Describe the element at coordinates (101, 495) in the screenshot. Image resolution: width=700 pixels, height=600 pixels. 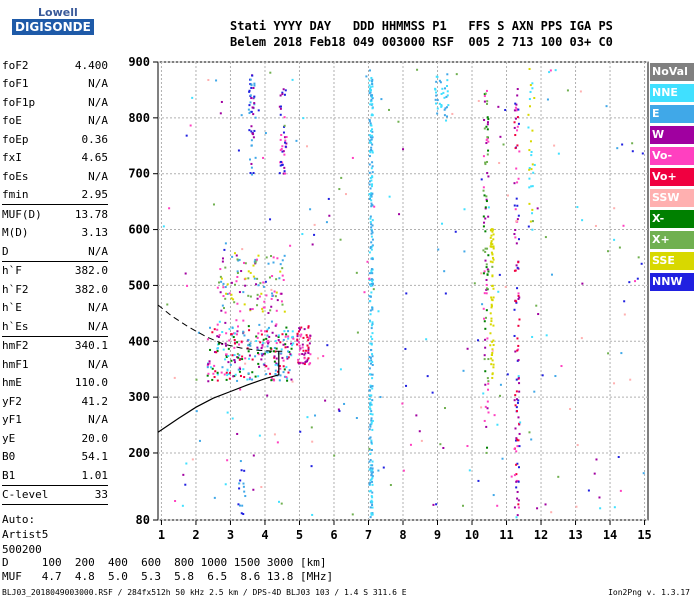
I see `param-value: 33` at that location.